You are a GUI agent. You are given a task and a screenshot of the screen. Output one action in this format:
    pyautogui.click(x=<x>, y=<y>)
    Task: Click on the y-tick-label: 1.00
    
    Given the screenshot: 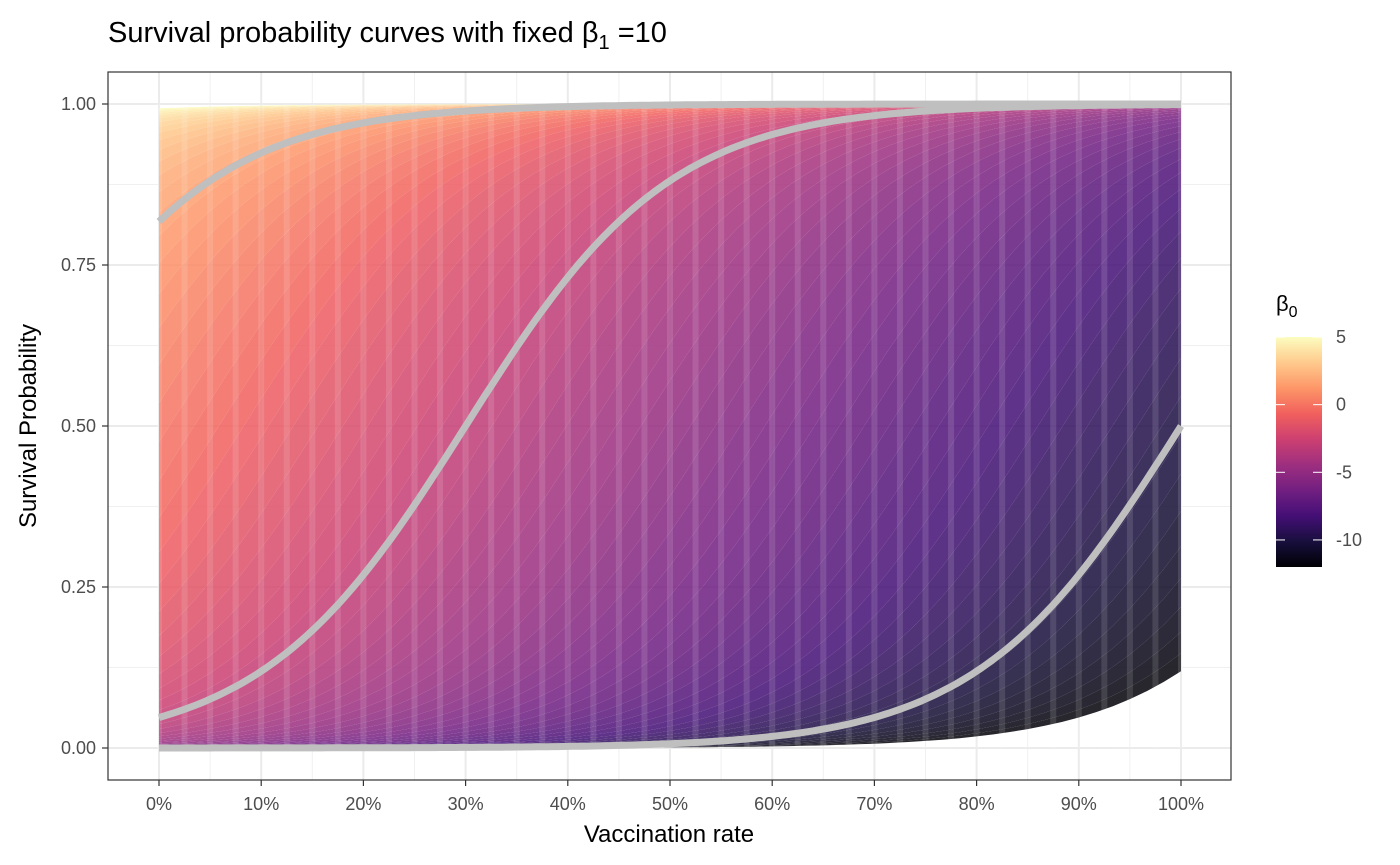 What is the action you would take?
    pyautogui.click(x=78, y=104)
    